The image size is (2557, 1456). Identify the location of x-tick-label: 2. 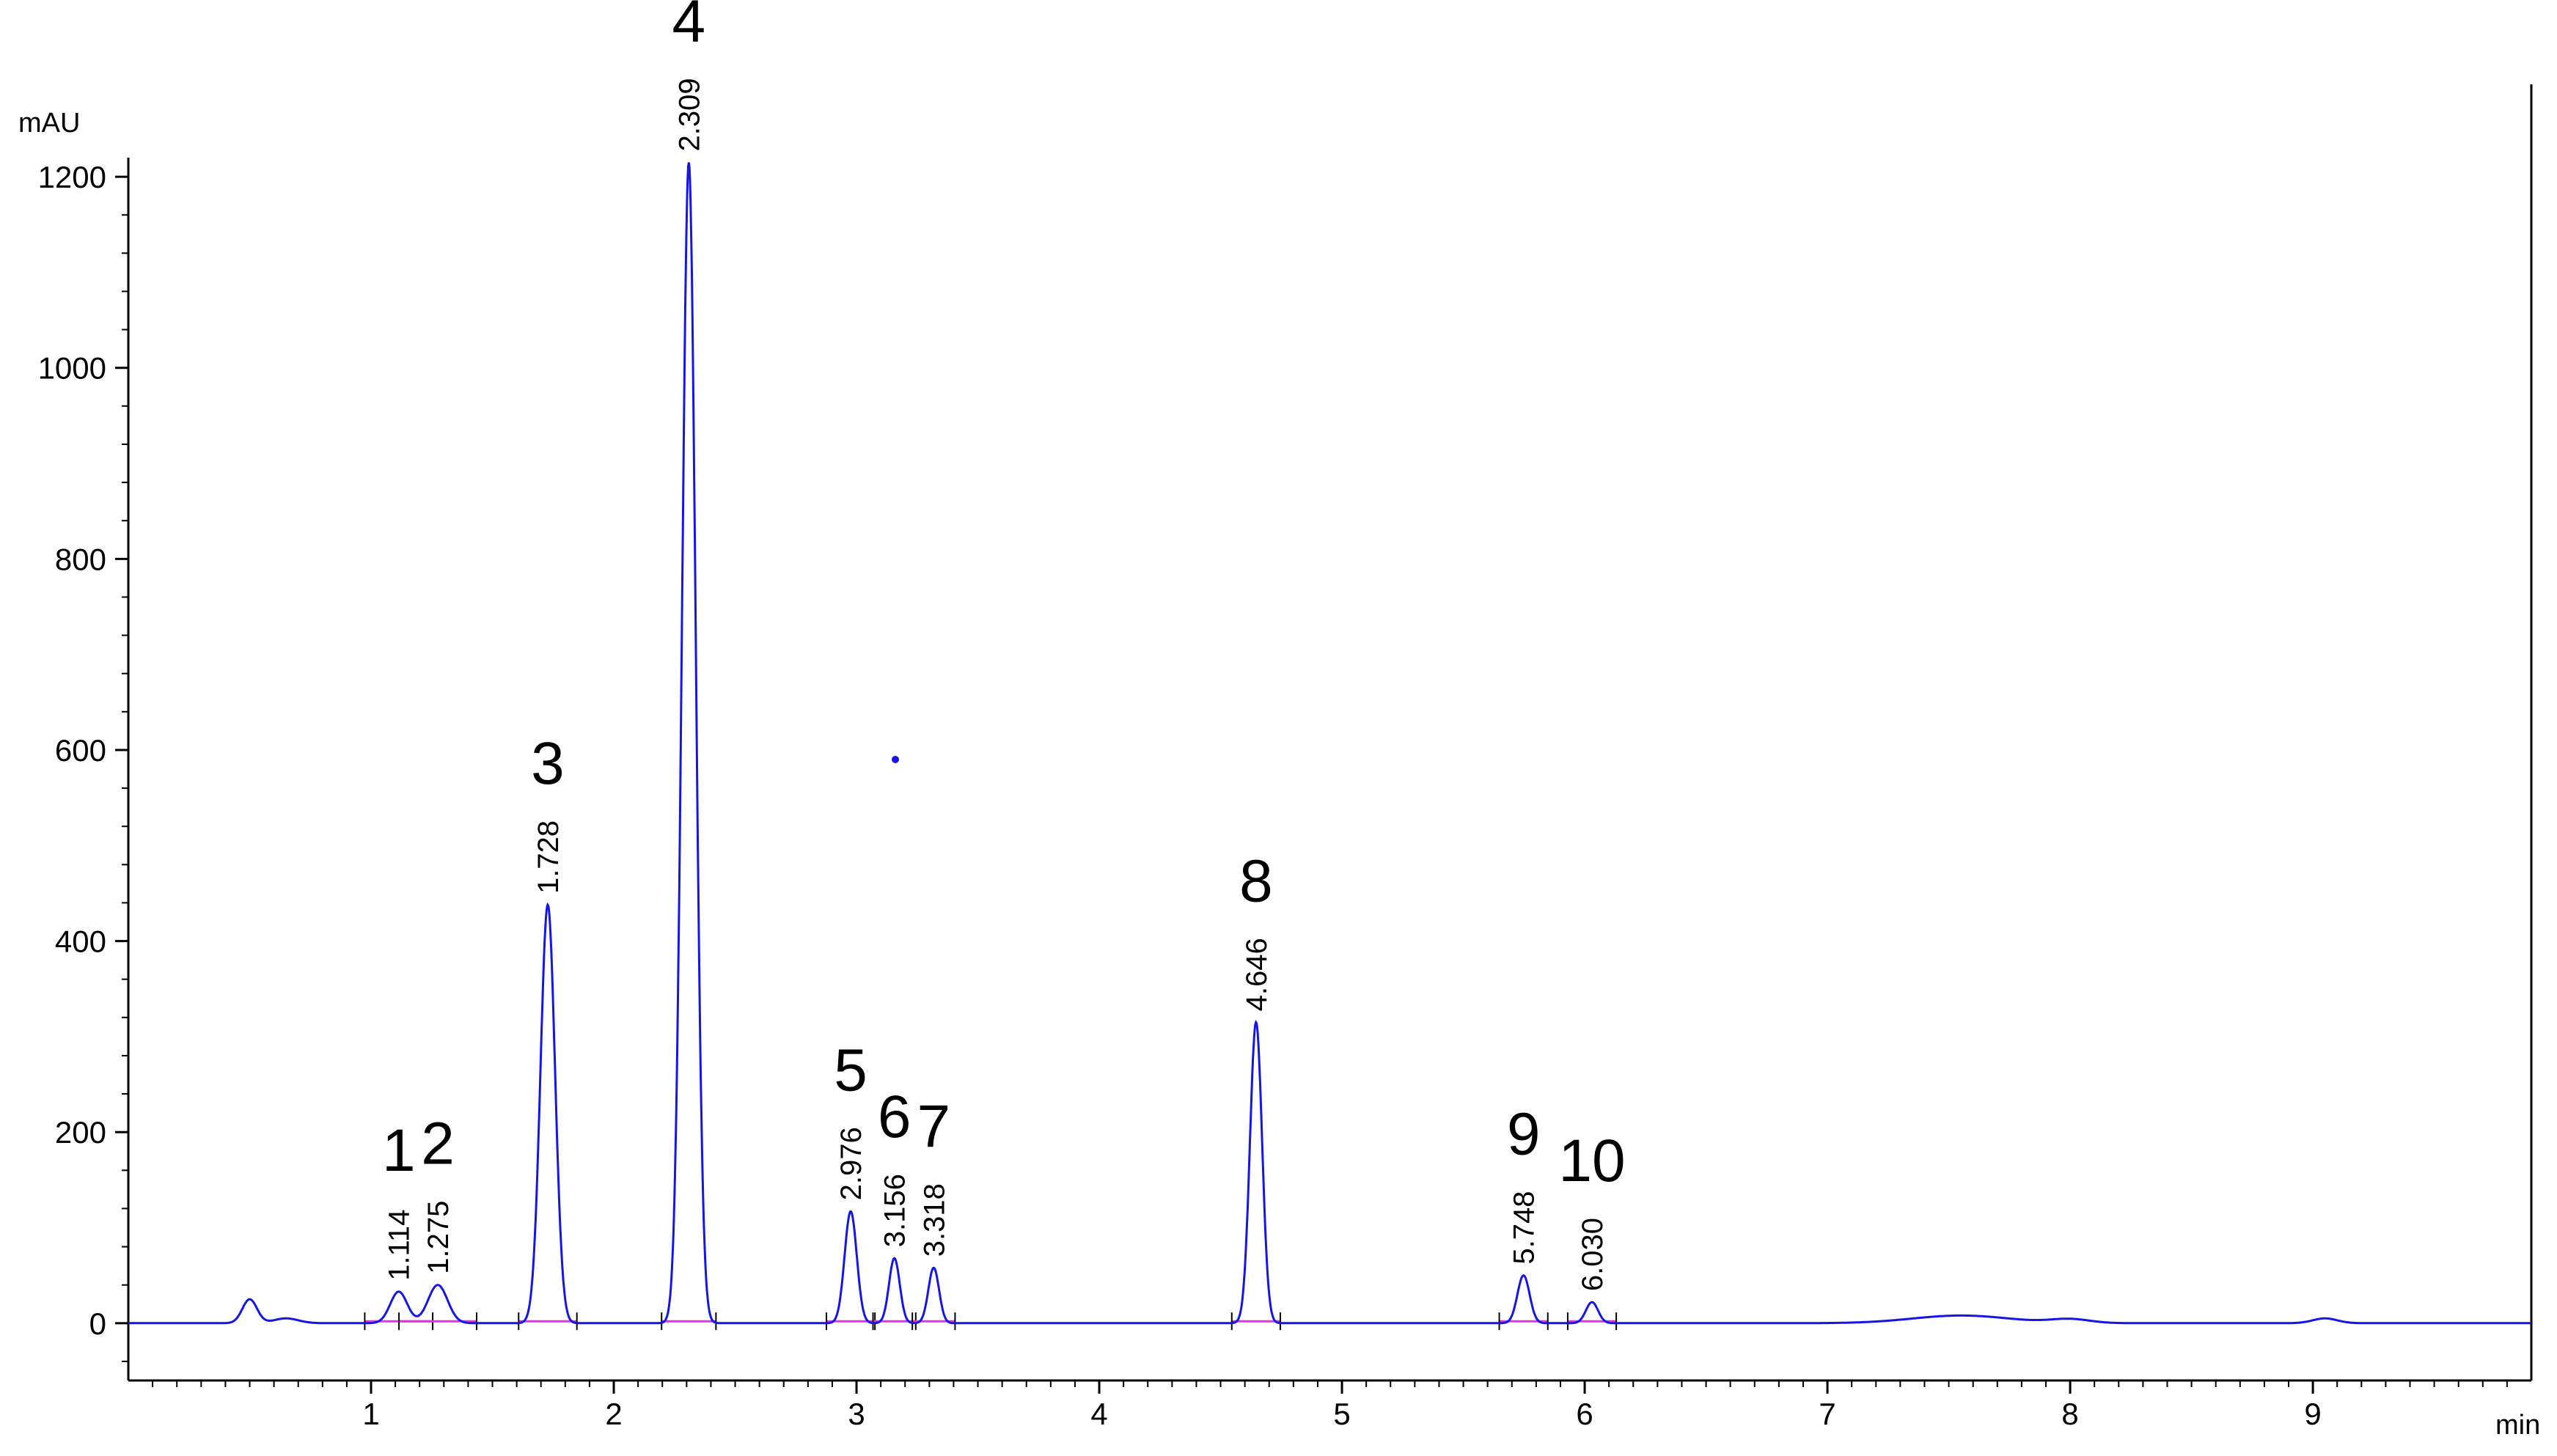
(614, 1414).